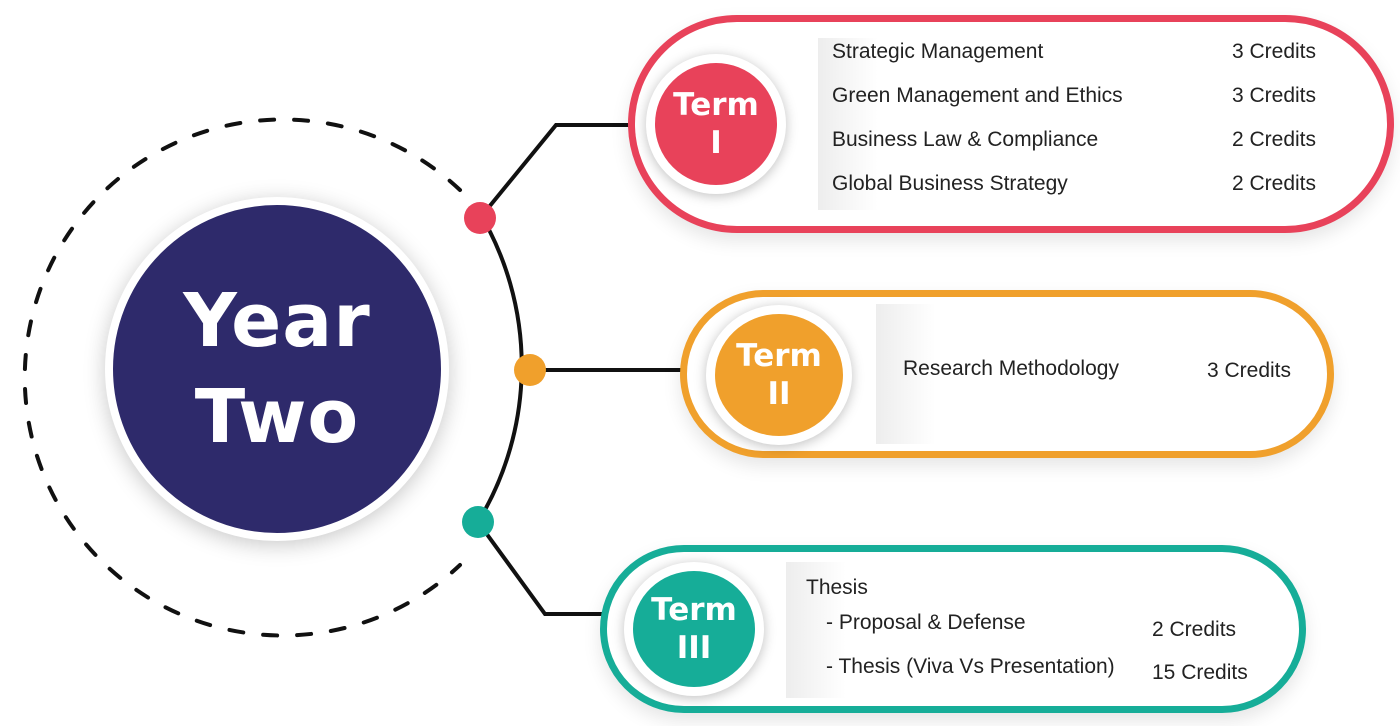 The height and width of the screenshot is (726, 1400). Describe the element at coordinates (1273, 95) in the screenshot. I see `term-1-credits-2: 3 Credits` at that location.